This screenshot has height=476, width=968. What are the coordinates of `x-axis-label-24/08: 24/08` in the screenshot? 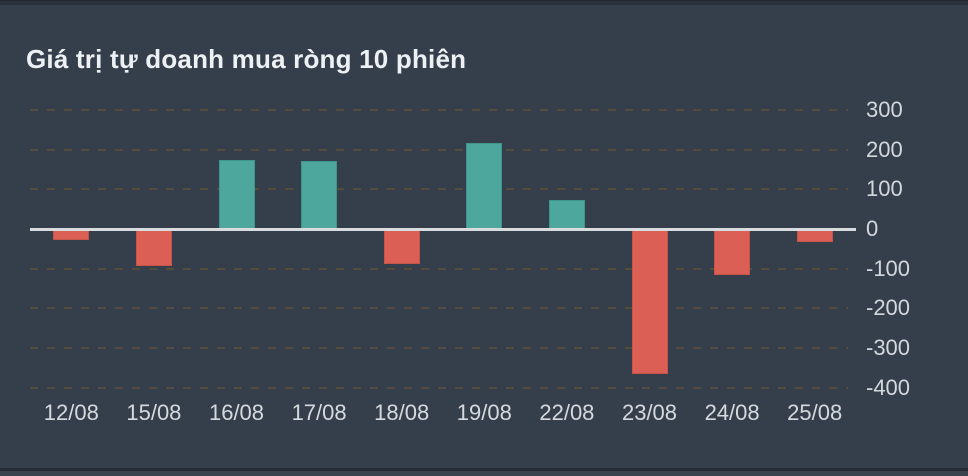 It's located at (732, 412).